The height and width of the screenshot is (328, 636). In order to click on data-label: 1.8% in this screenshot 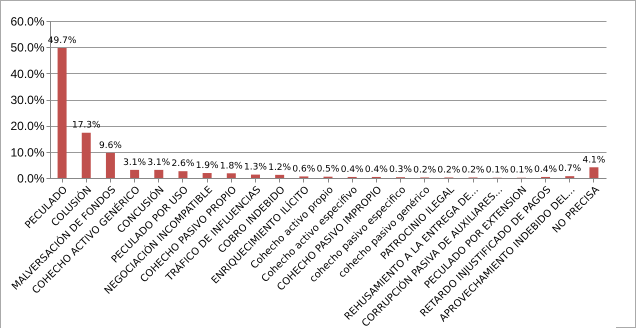, I will do `click(232, 166)`.